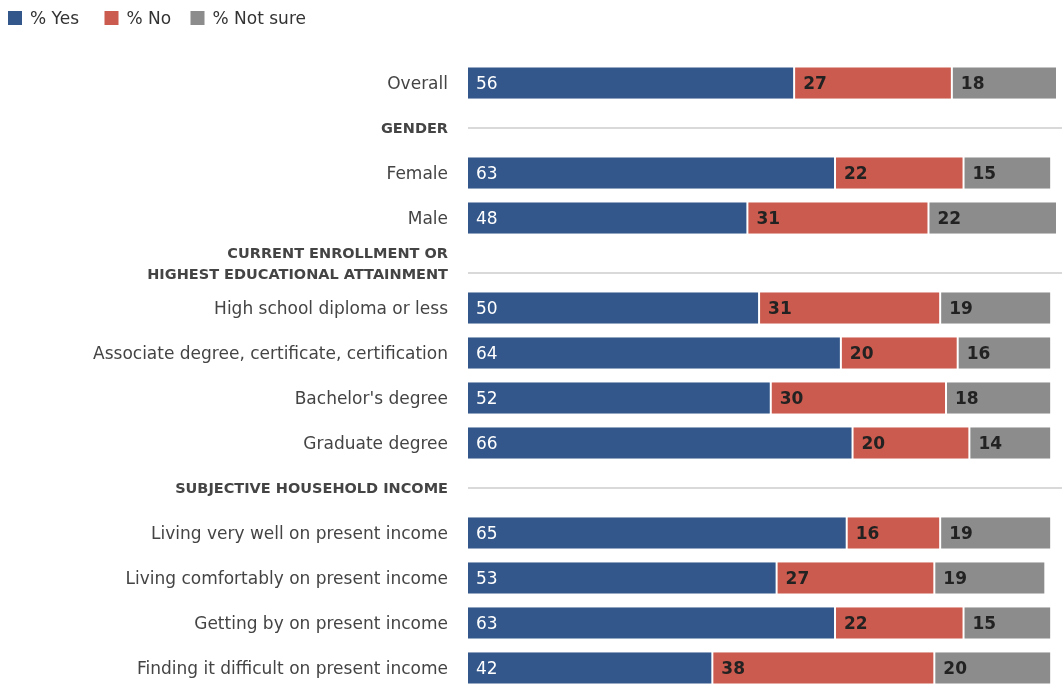  What do you see at coordinates (270, 352) in the screenshot?
I see `y-tick-label: Associate degree, certificate, certification` at bounding box center [270, 352].